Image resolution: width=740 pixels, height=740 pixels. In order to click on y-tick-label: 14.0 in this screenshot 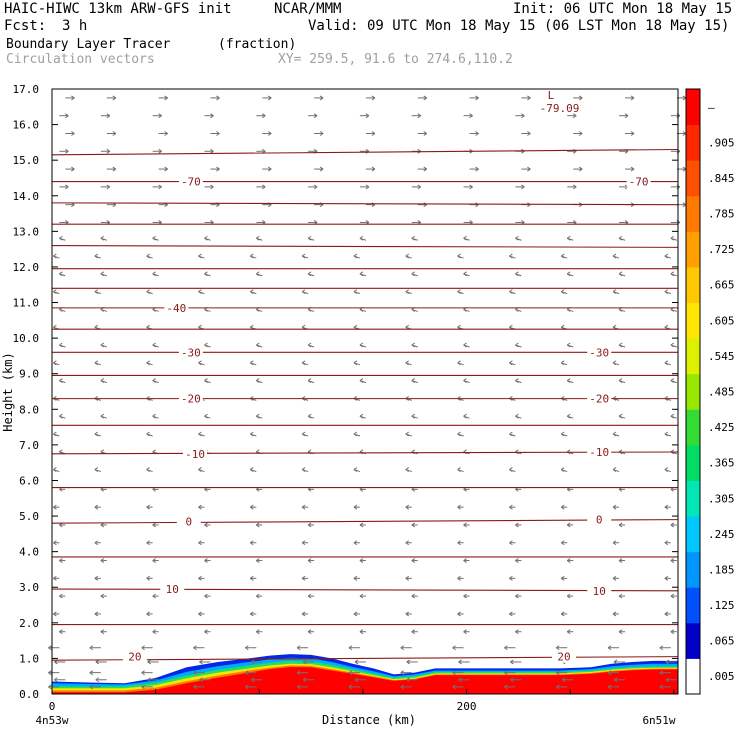, I will do `click(26, 196)`.